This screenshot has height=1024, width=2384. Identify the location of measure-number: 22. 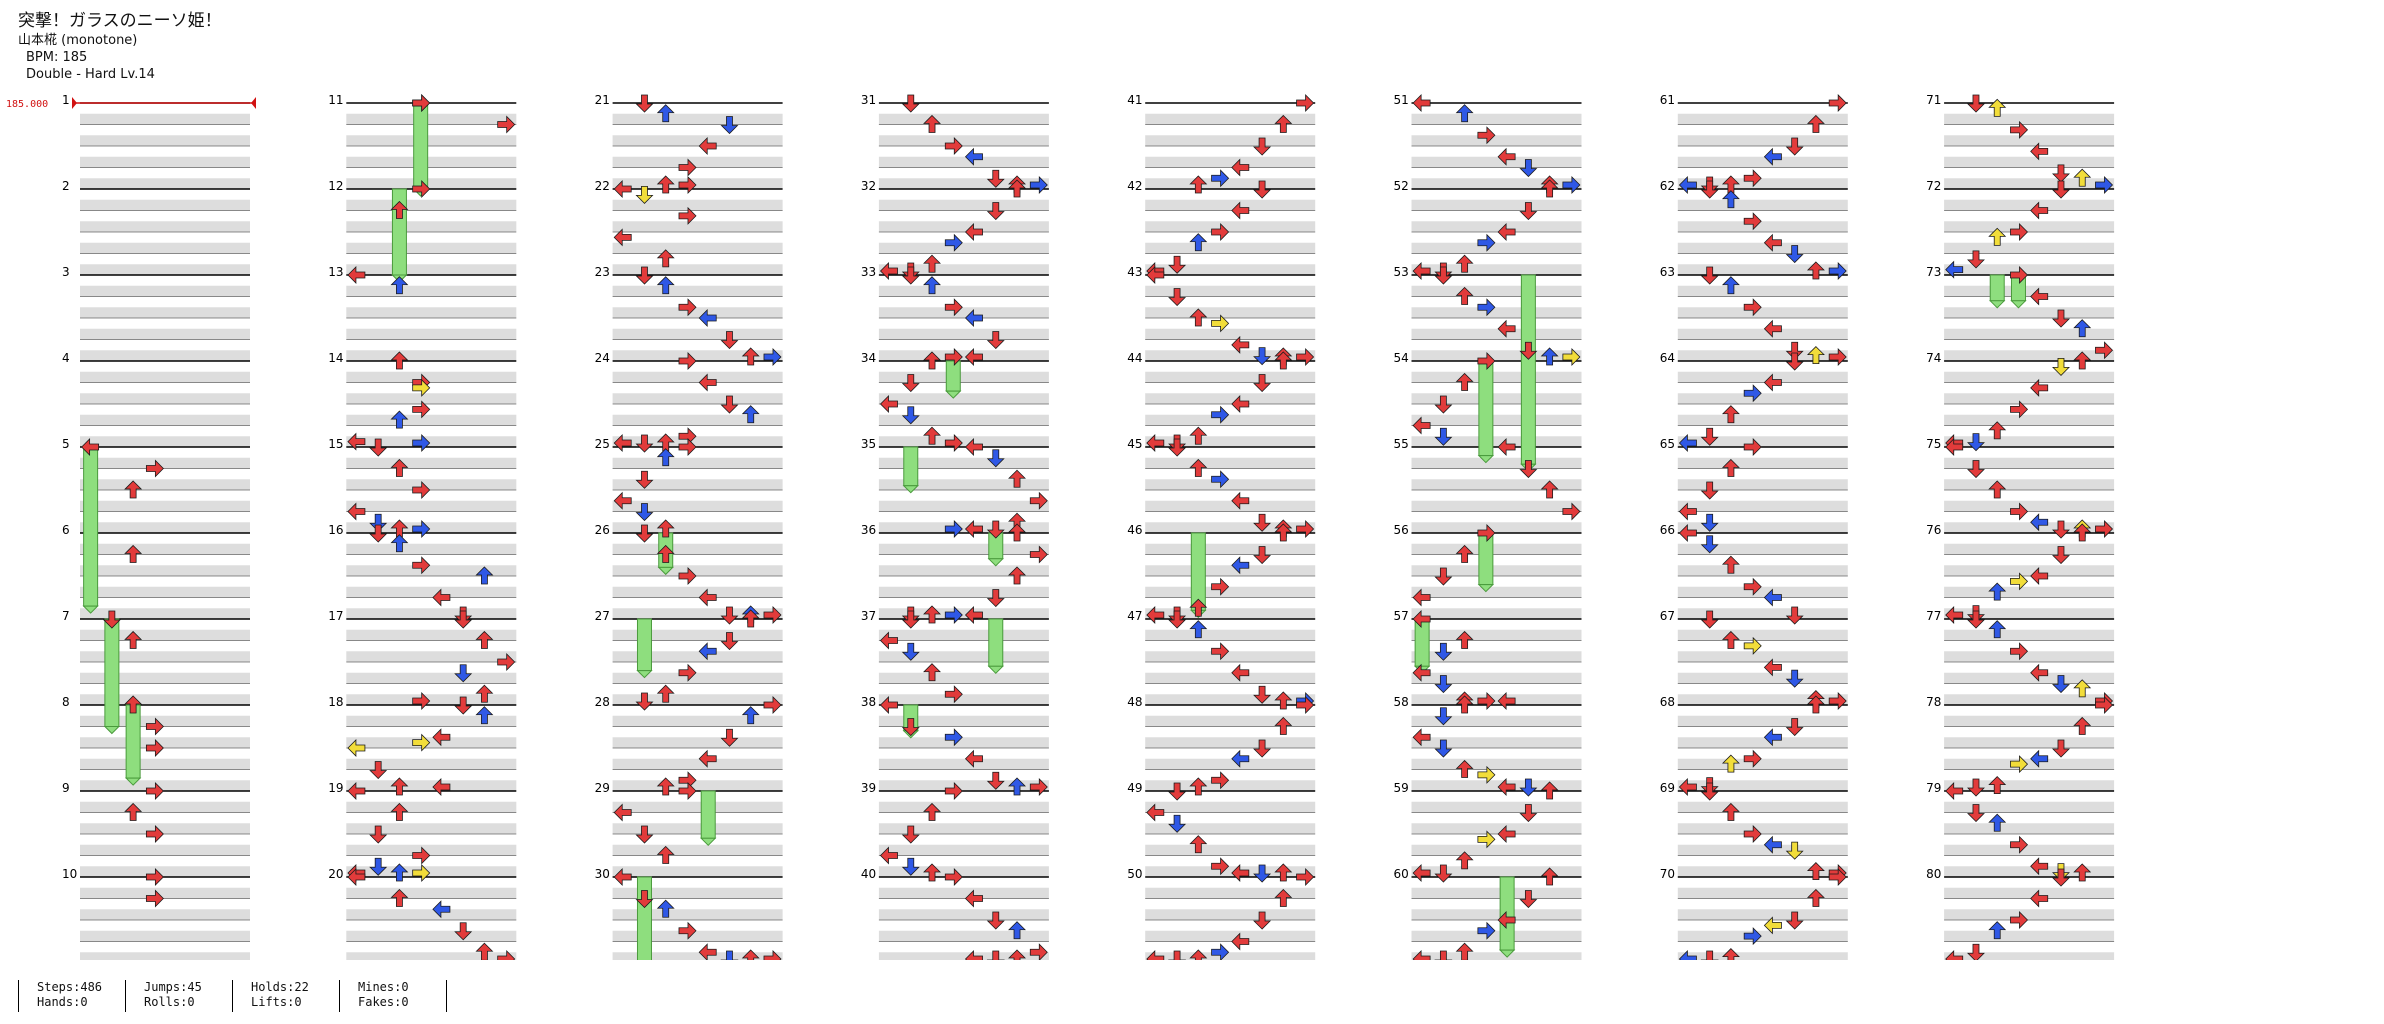
(602, 186).